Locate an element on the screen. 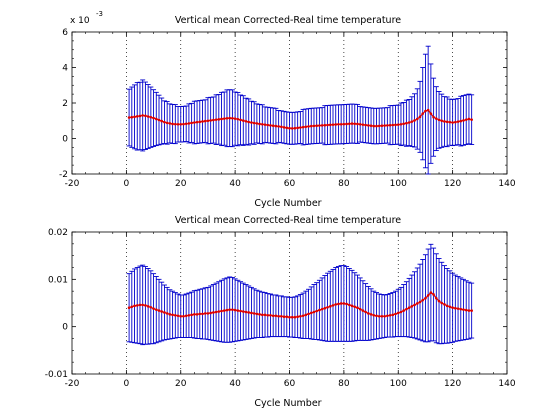 The height and width of the screenshot is (420, 560). x-tick-label: 60 is located at coordinates (290, 384).